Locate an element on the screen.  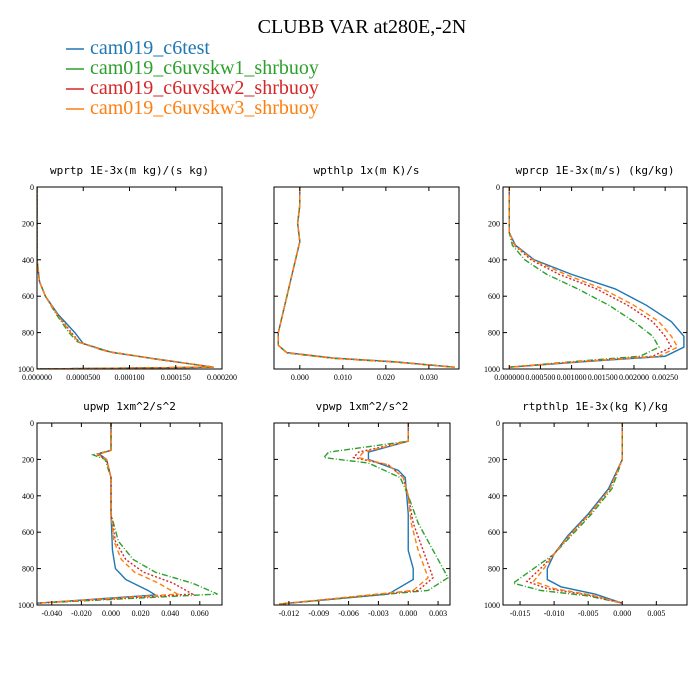
x-tick-label: -0.005 is located at coordinates (588, 613).